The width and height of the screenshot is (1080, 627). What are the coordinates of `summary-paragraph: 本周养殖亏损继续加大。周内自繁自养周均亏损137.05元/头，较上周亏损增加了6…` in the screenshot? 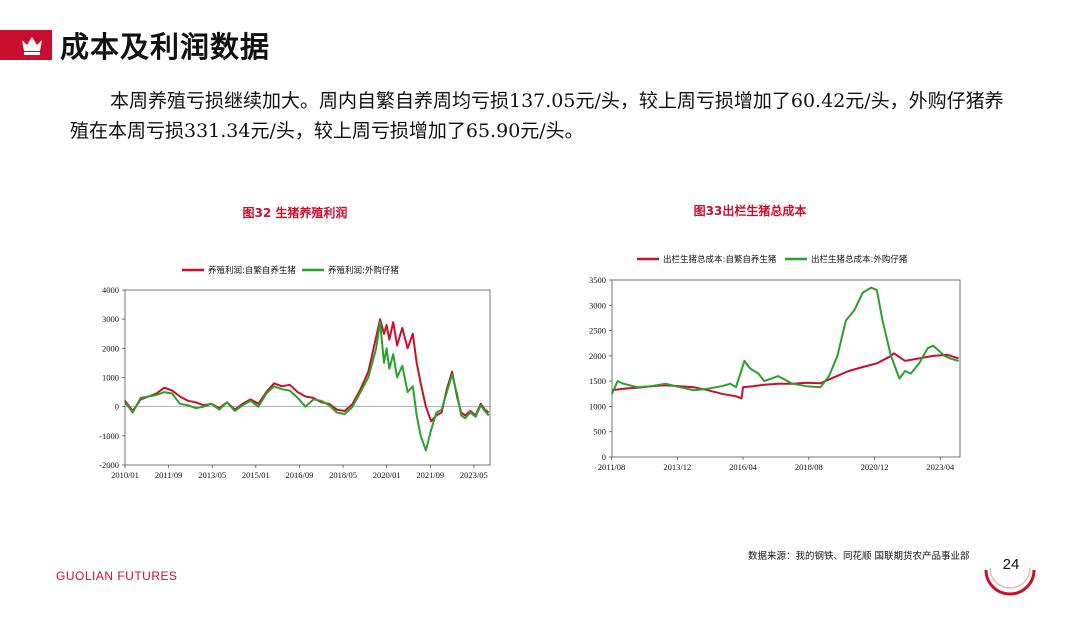 It's located at (537, 116).